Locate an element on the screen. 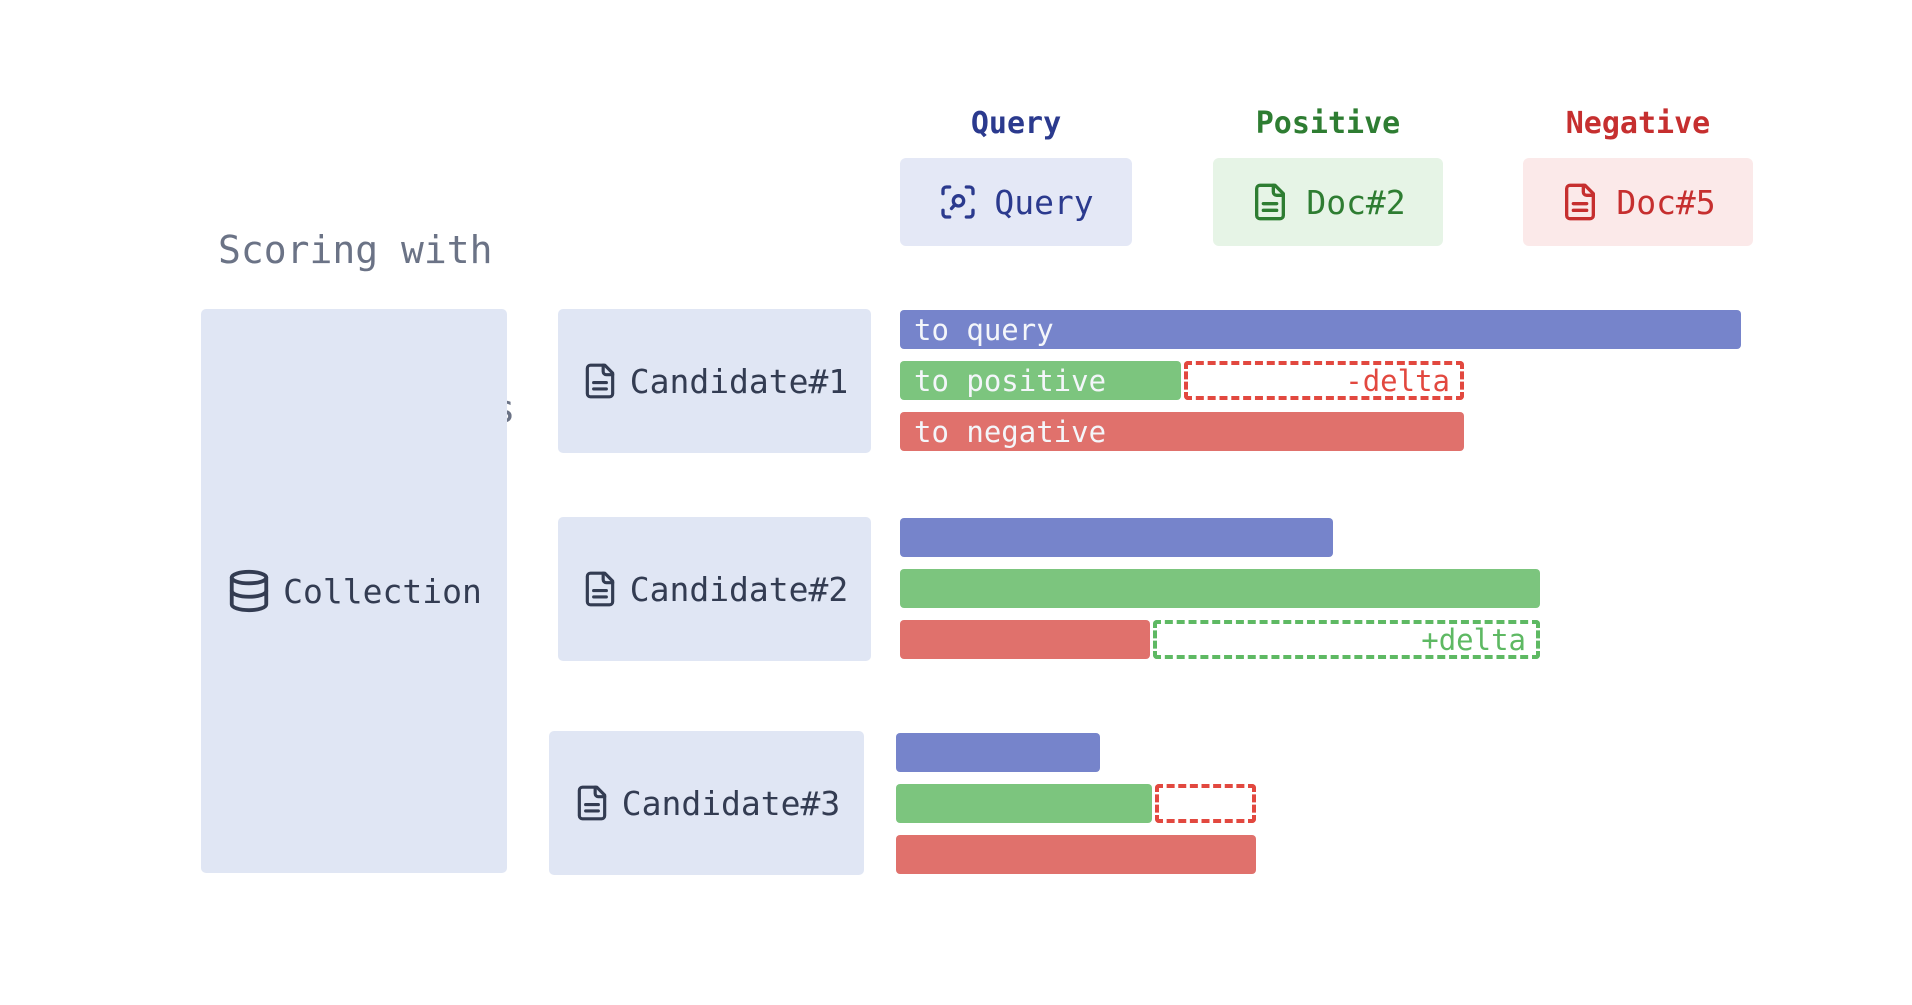  negative-badge-label: Doc#5 is located at coordinates (1666, 202).